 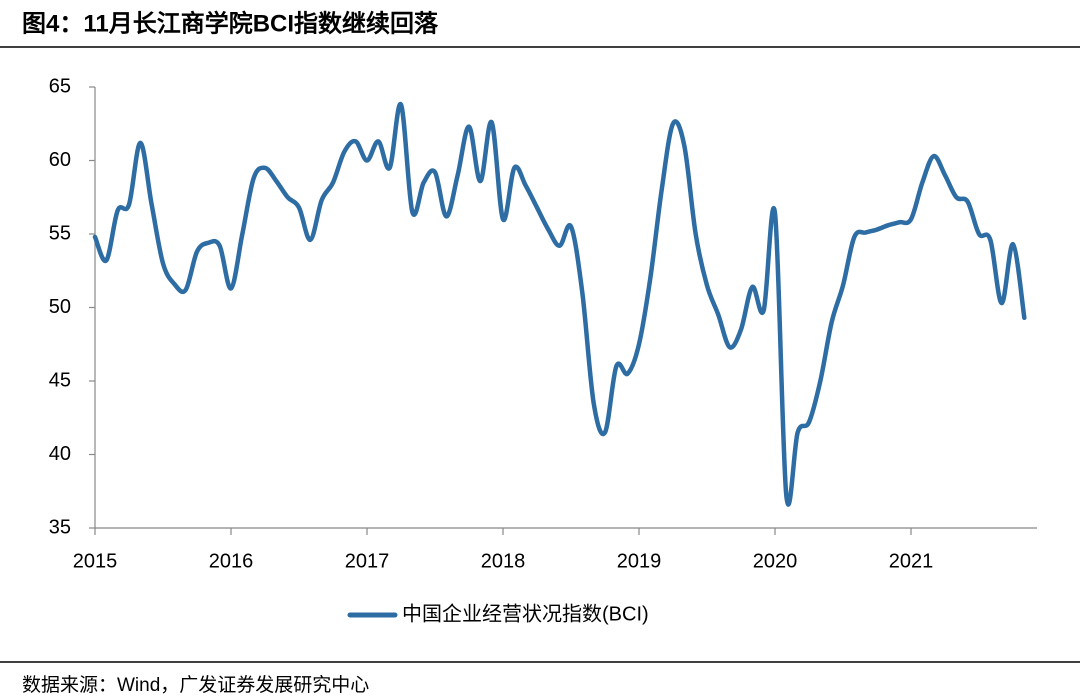 What do you see at coordinates (775, 561) in the screenshot?
I see `x-tick-label: 2020` at bounding box center [775, 561].